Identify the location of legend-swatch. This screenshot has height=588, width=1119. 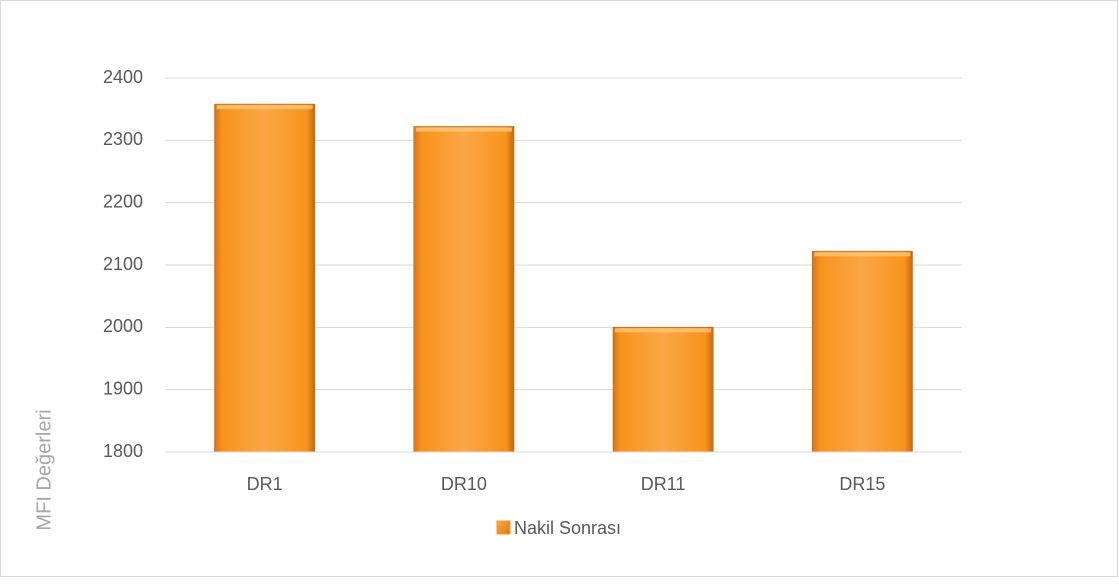
(503, 527).